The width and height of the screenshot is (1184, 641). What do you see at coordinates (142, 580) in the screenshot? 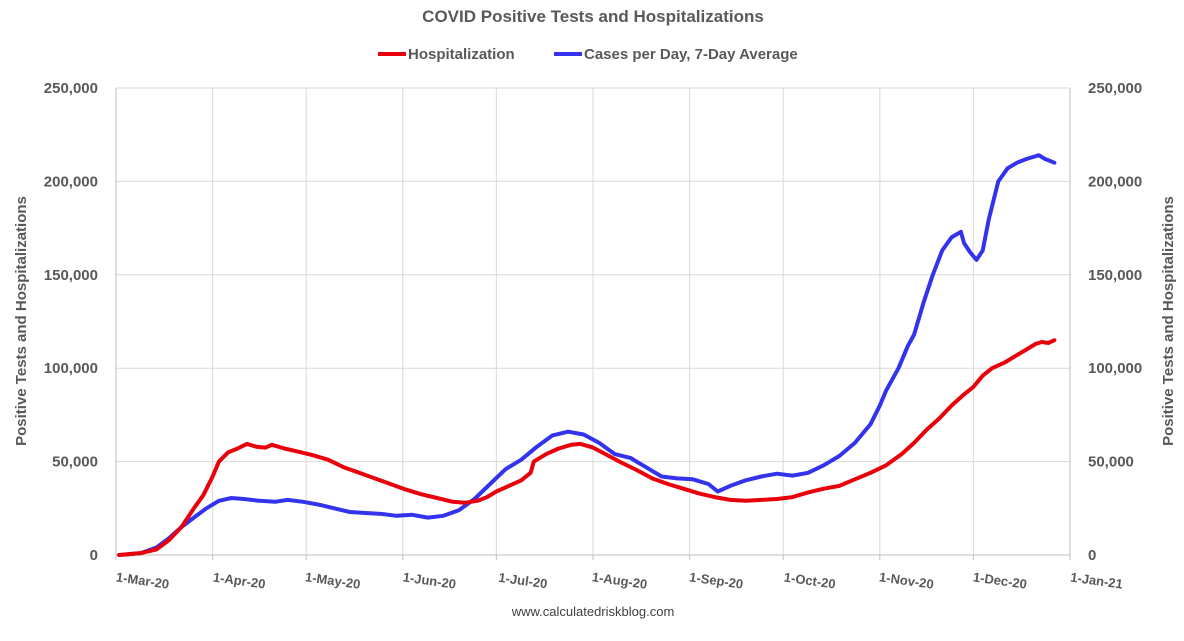
I see `x-tick-label: 1-Mar-20` at bounding box center [142, 580].